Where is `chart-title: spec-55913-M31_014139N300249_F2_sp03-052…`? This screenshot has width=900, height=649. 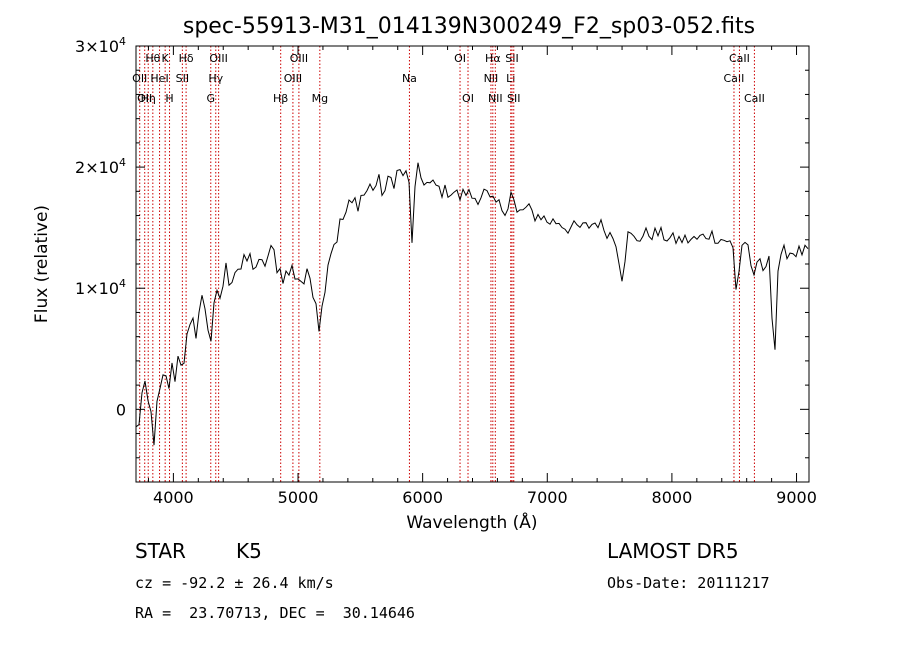 chart-title: spec-55913-M31_014139N300249_F2_sp03-052… is located at coordinates (469, 26).